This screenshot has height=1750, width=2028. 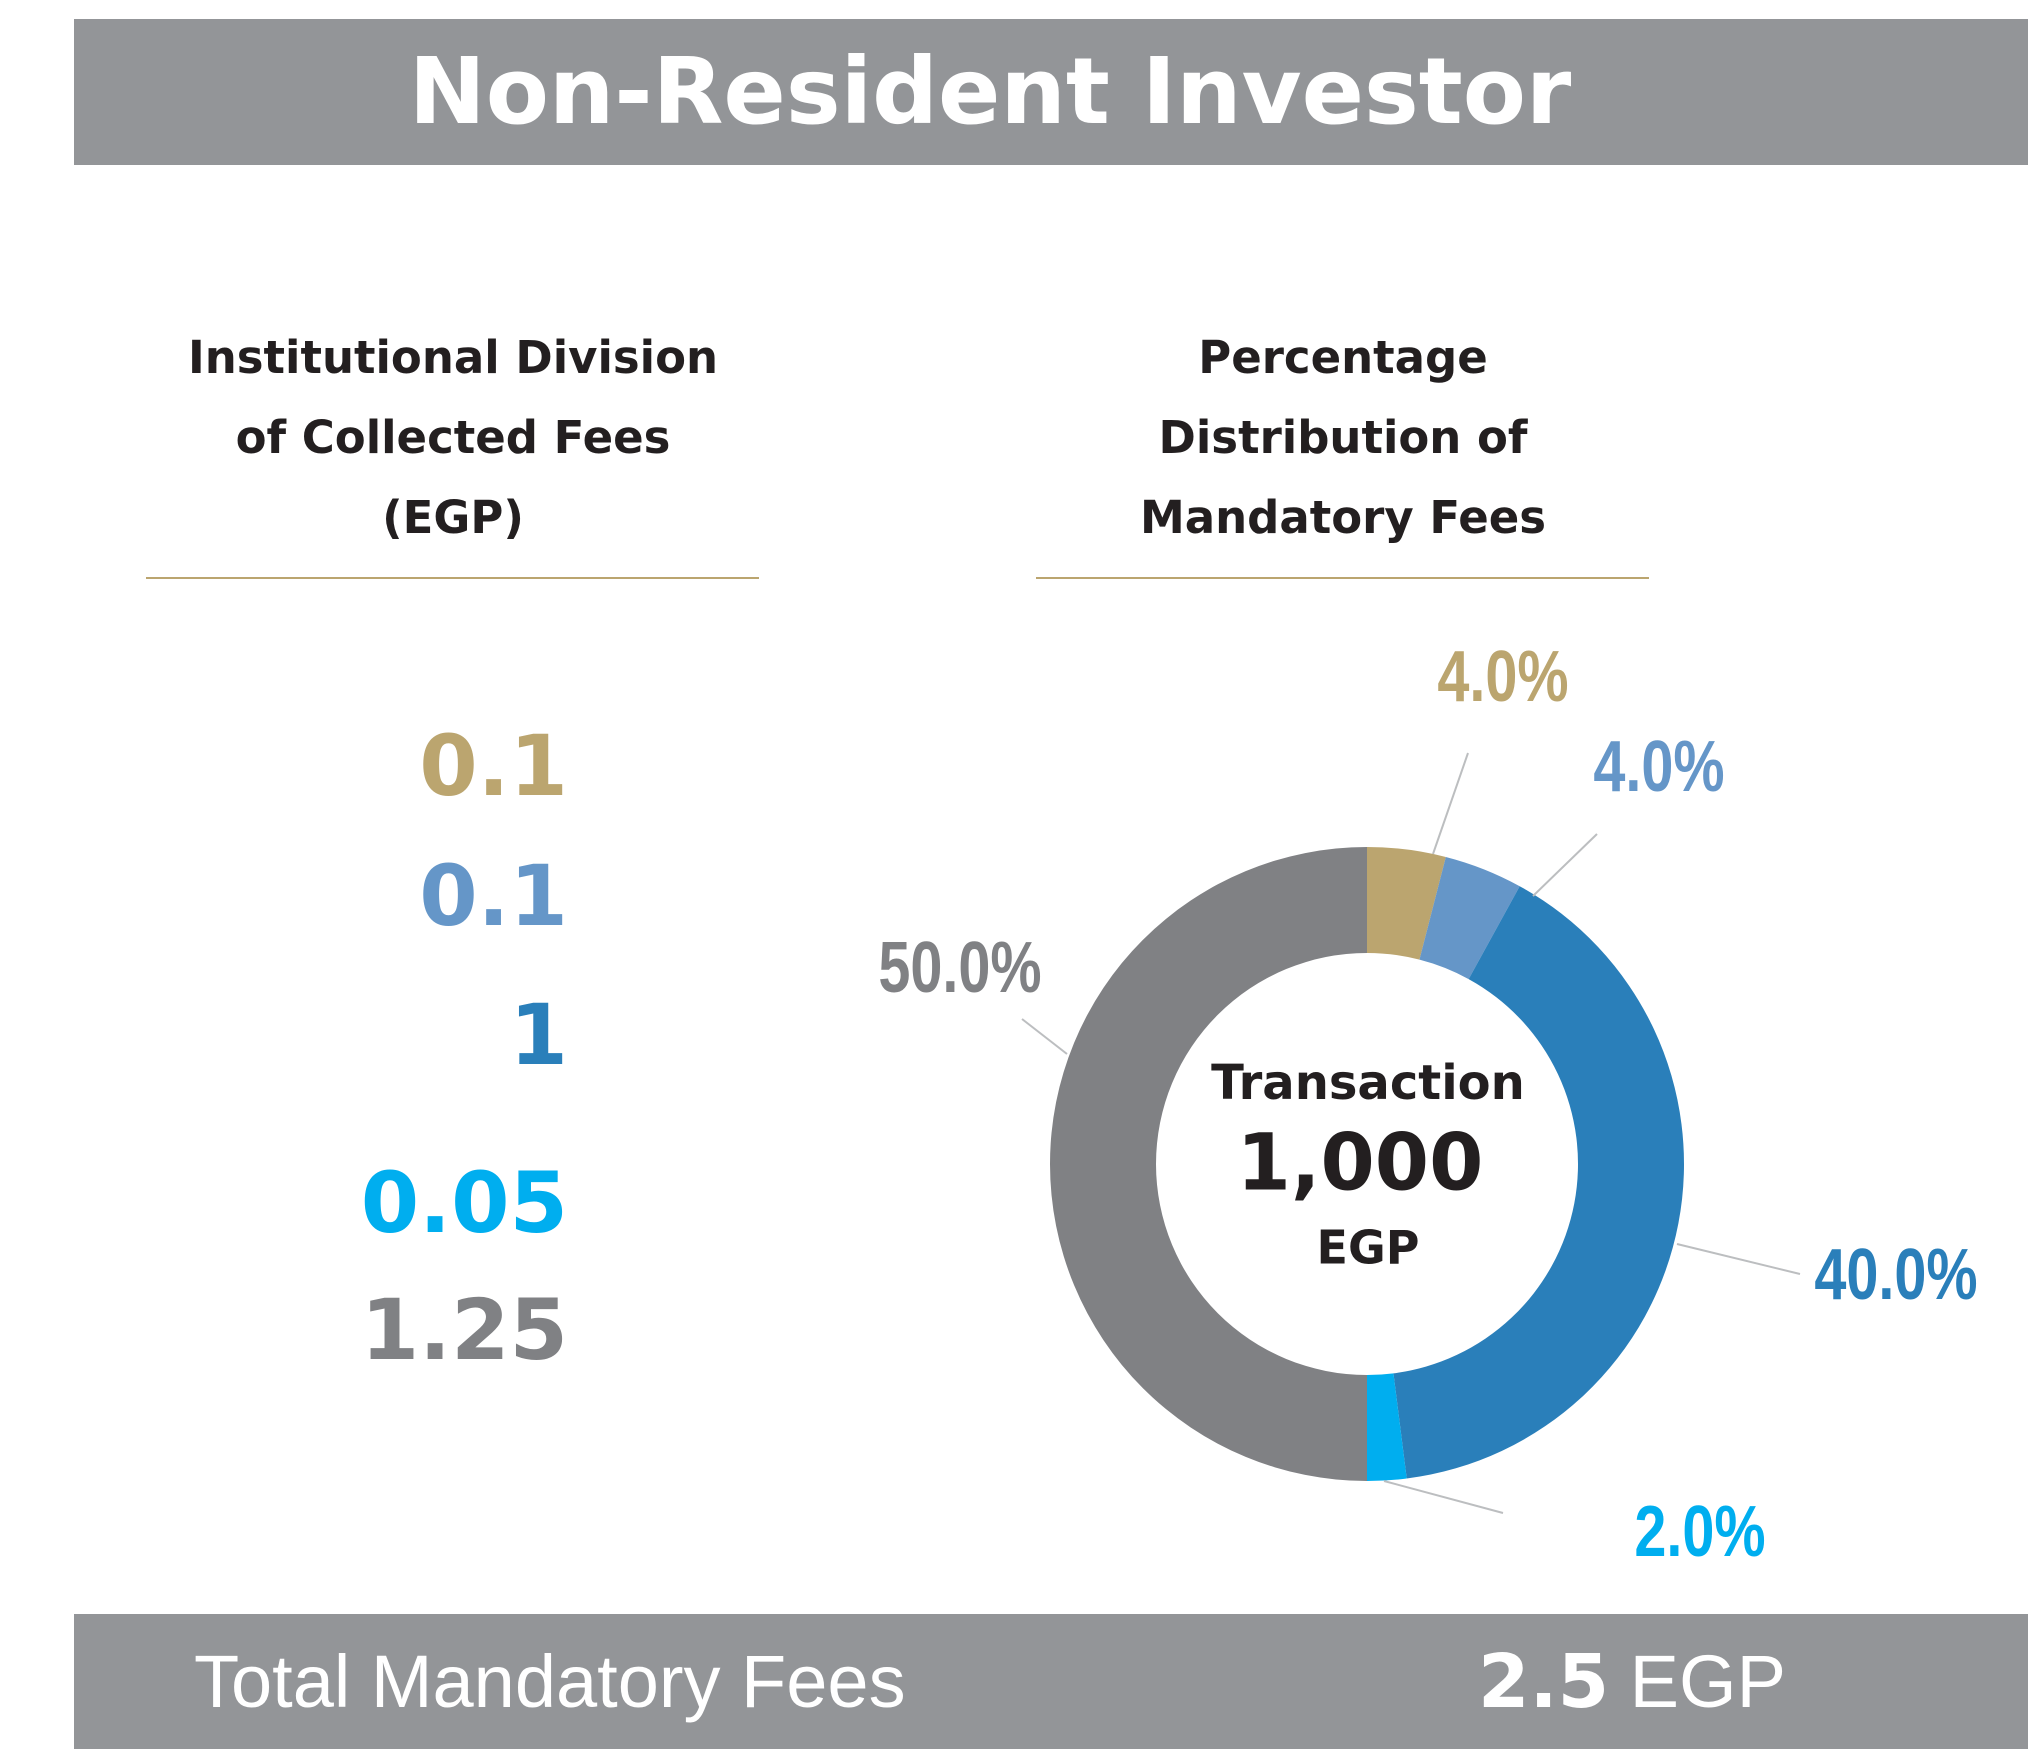 I want to click on footer-bar, so click(x=1051, y=1681).